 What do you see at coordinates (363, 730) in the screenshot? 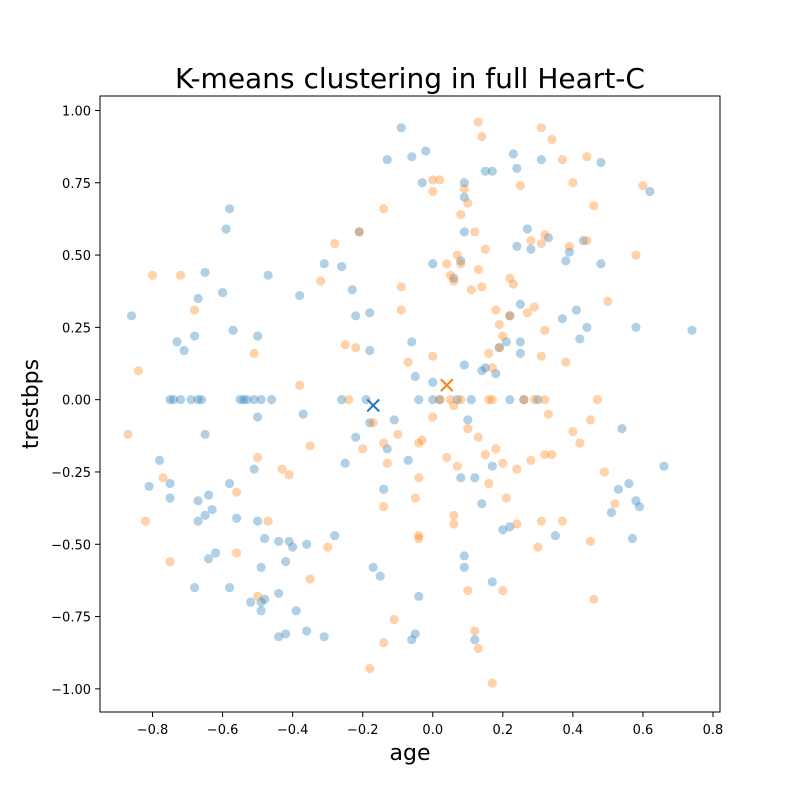
I see `x-tick-label: −0.2` at bounding box center [363, 730].